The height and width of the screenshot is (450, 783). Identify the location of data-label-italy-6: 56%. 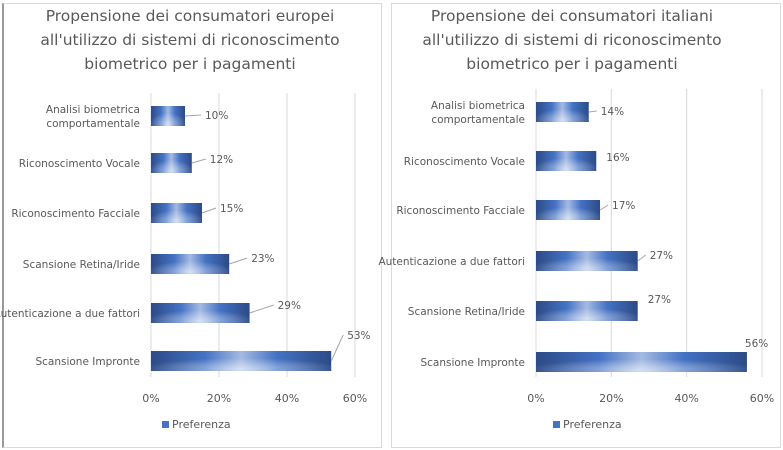
(756, 344).